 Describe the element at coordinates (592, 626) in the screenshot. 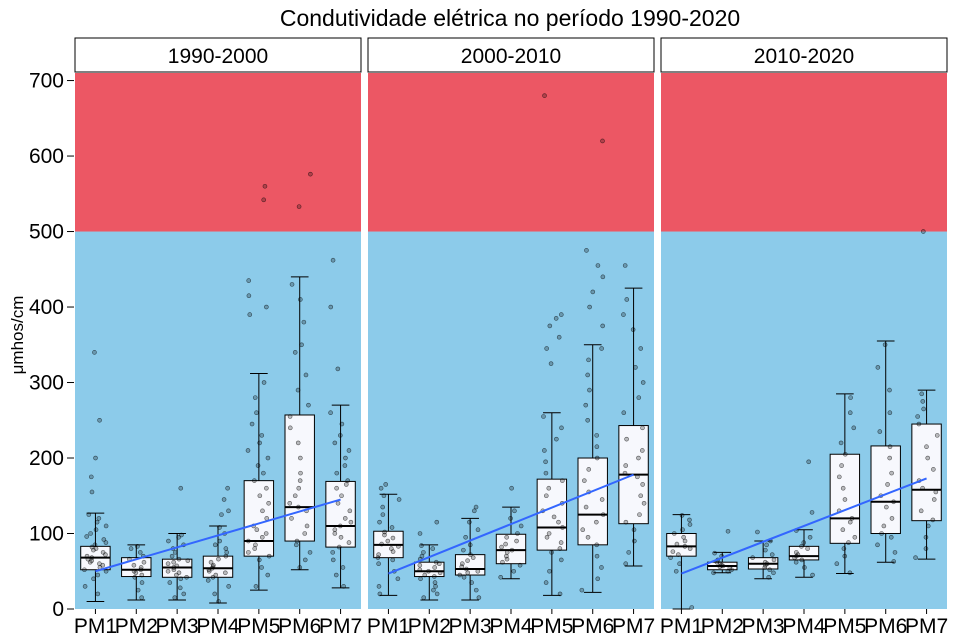

I see `x-tick-label: PM6` at that location.